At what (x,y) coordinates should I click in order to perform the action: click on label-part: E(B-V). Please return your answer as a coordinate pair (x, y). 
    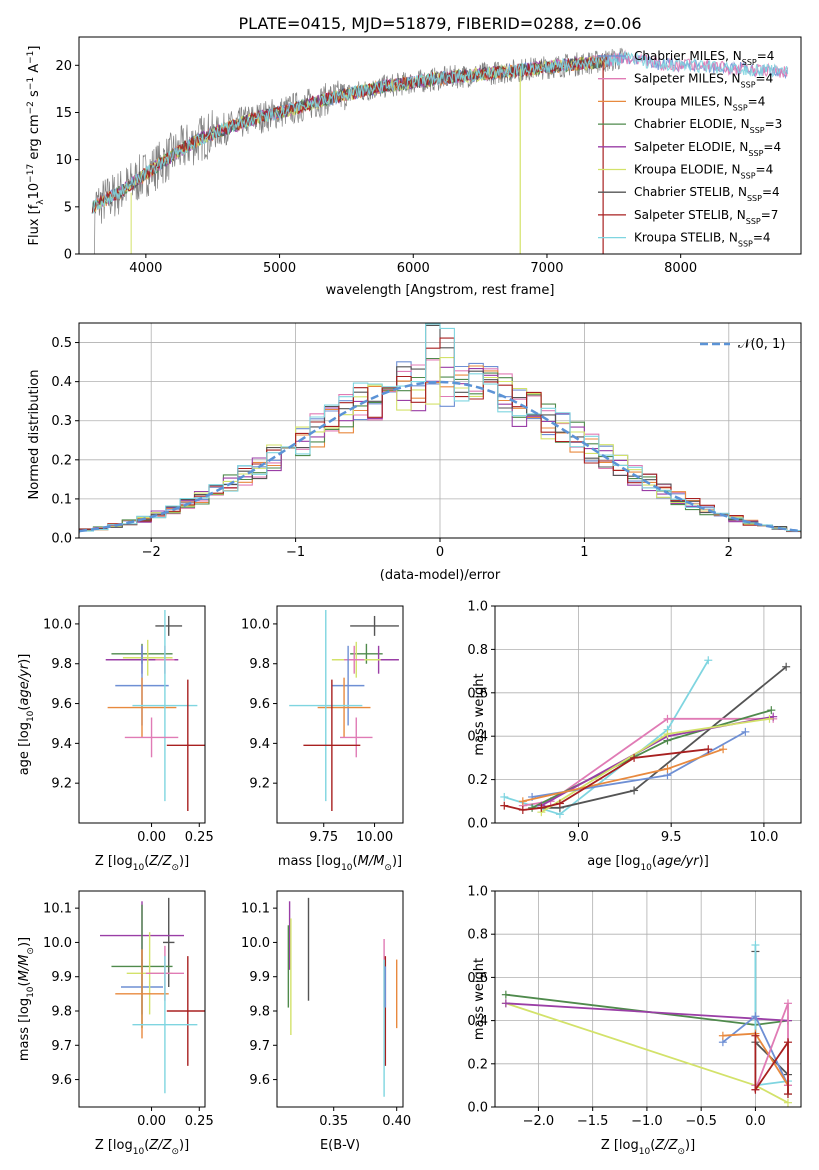
    Looking at the image, I should click on (340, 1145).